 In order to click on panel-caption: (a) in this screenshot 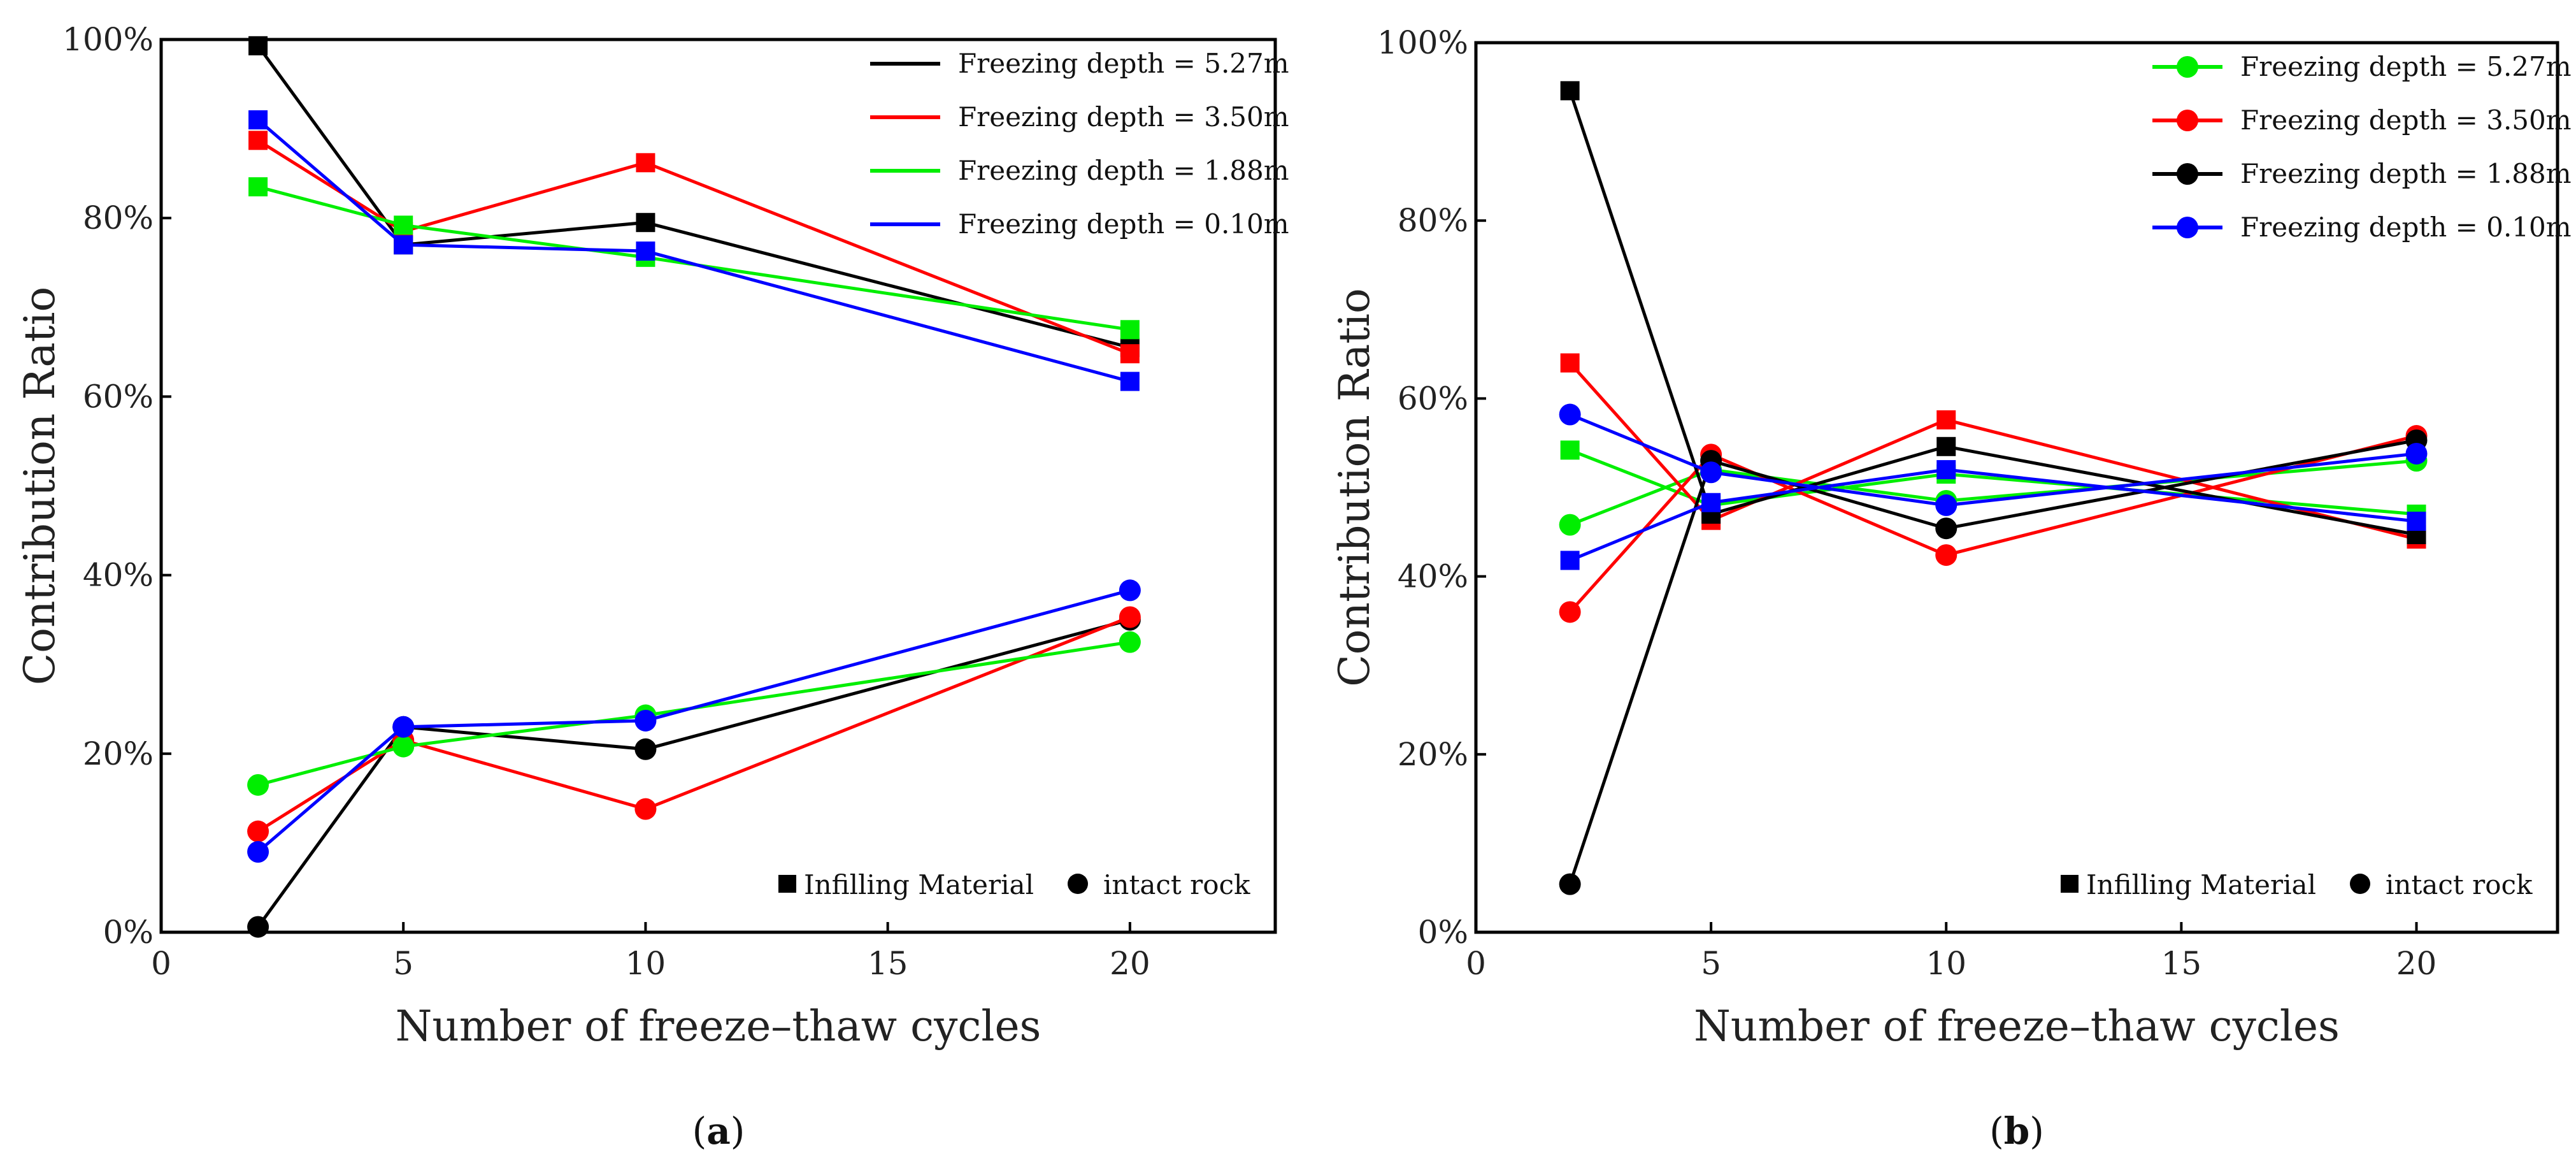, I will do `click(718, 1131)`.